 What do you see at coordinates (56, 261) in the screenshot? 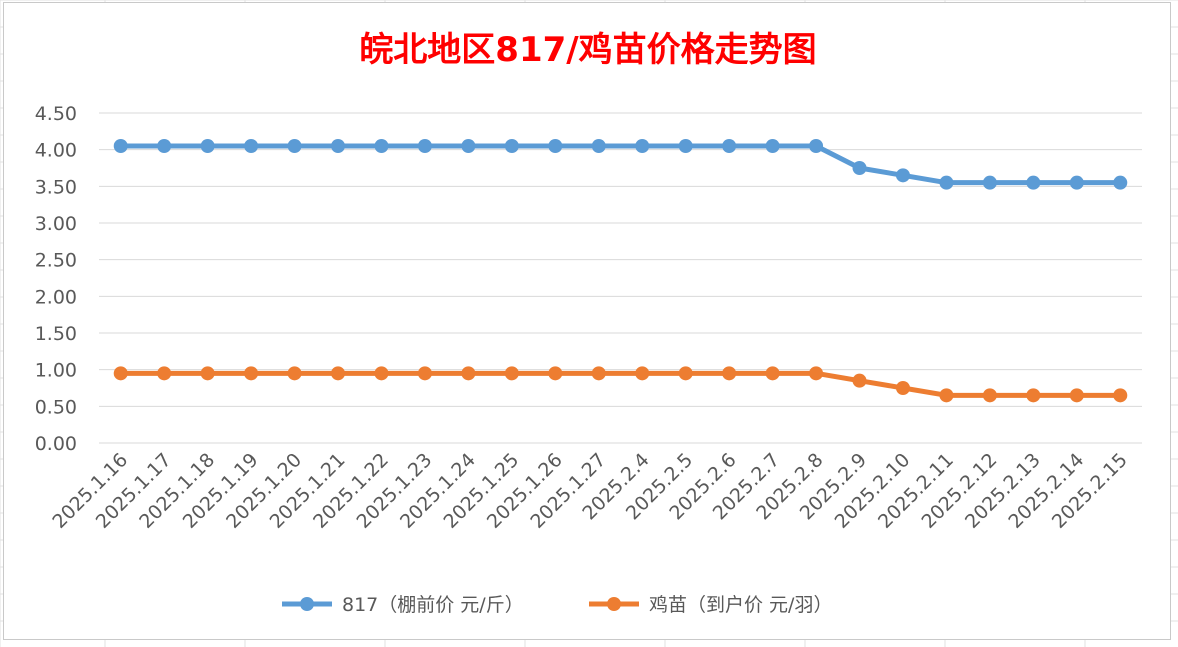
I see `y-tick-label: 2.50` at bounding box center [56, 261].